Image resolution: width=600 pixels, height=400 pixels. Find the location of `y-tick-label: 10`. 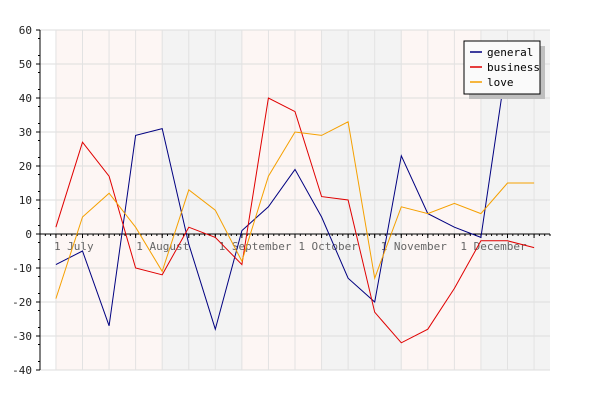

y-tick-label: 10 is located at coordinates (25, 200).